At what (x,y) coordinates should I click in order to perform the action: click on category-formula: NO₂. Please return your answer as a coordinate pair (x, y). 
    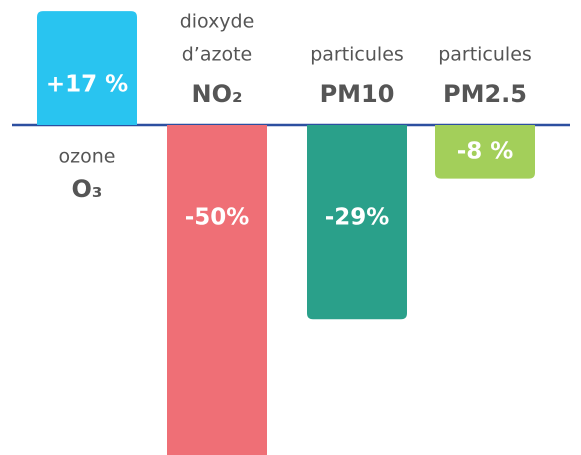
    Looking at the image, I should click on (217, 94).